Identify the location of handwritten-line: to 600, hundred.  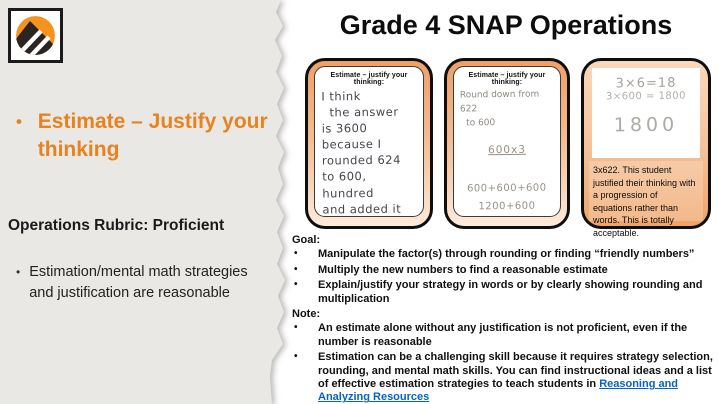
(348, 185).